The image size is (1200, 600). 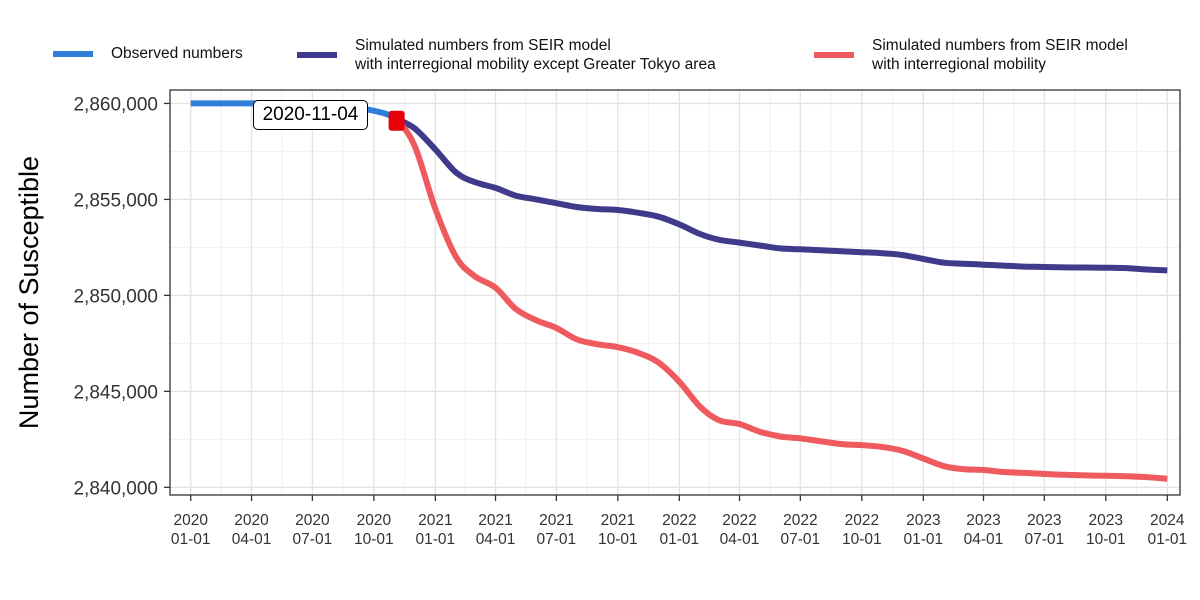 What do you see at coordinates (317, 55) in the screenshot?
I see `legend-key-simulated-except-tokyo` at bounding box center [317, 55].